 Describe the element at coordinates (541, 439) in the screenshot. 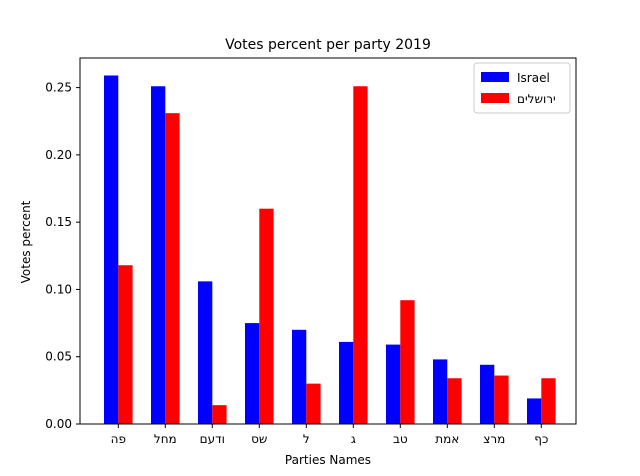

I see `x-tick-label-9: כף` at that location.